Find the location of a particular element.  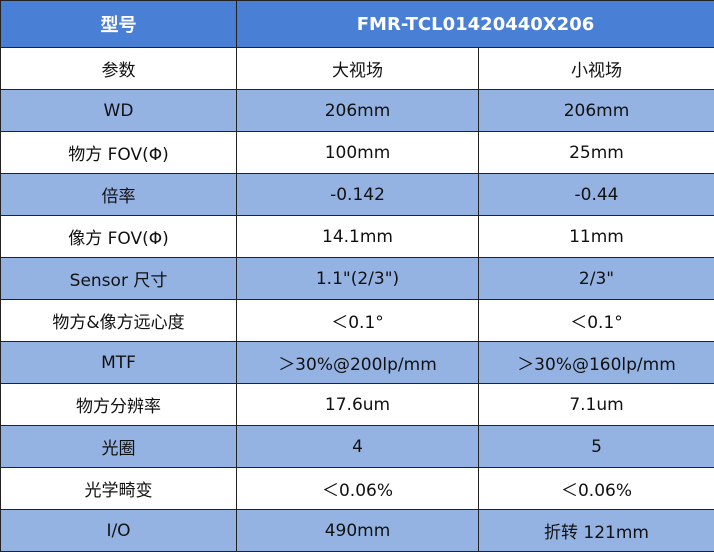

table-cell: 2/3" is located at coordinates (596, 278).